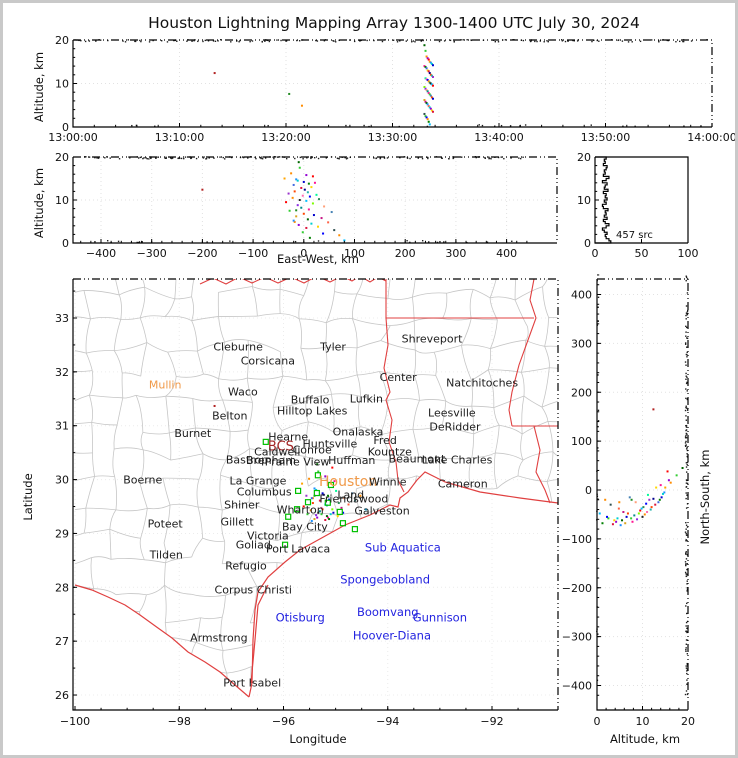 This screenshot has height=758, width=738. What do you see at coordinates (62, 318) in the screenshot?
I see `tick-label: 33` at bounding box center [62, 318].